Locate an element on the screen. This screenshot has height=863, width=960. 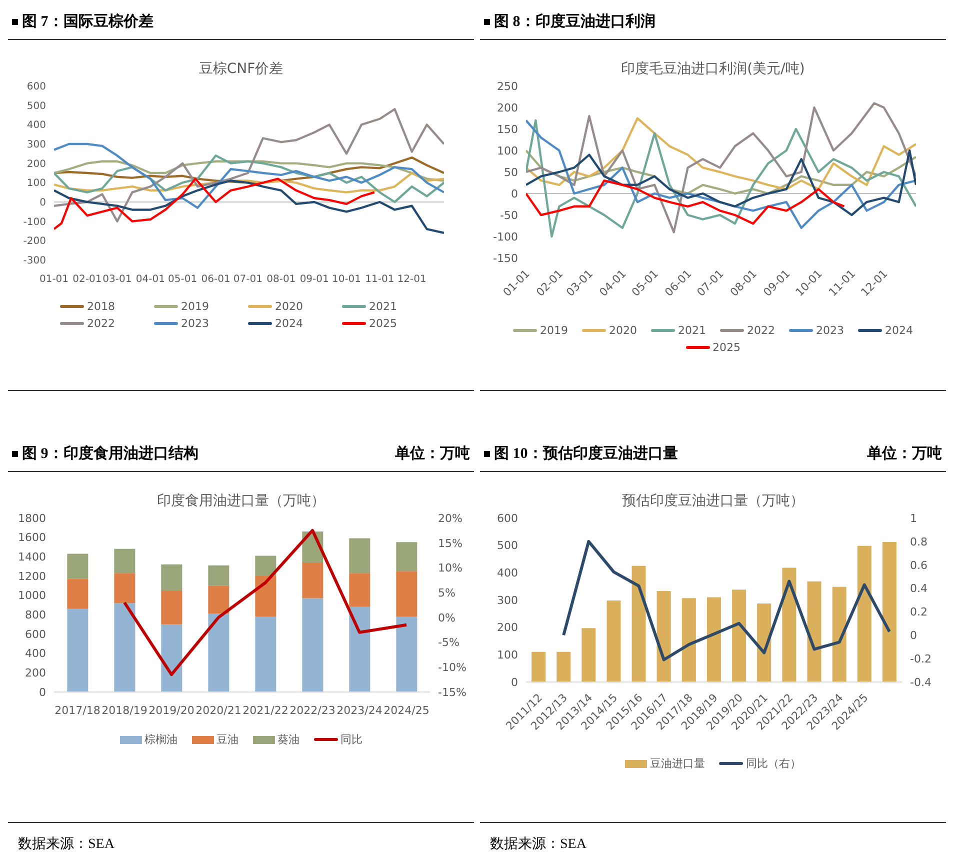
x-tick-label: 2017/18 is located at coordinates (77, 710).